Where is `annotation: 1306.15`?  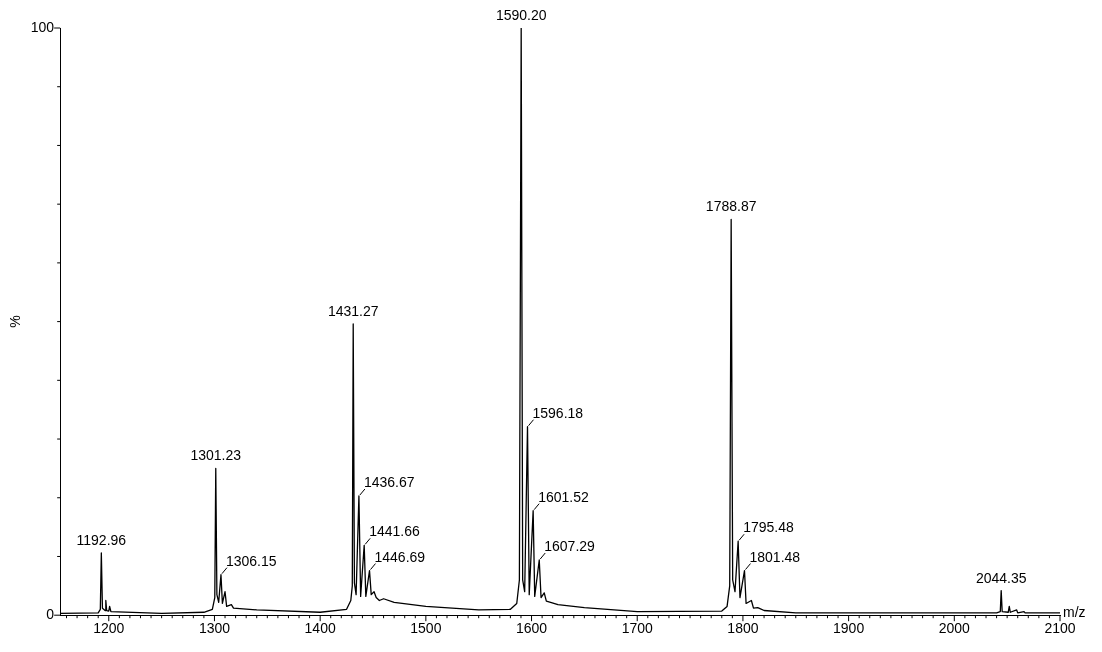
annotation: 1306.15 is located at coordinates (251, 560).